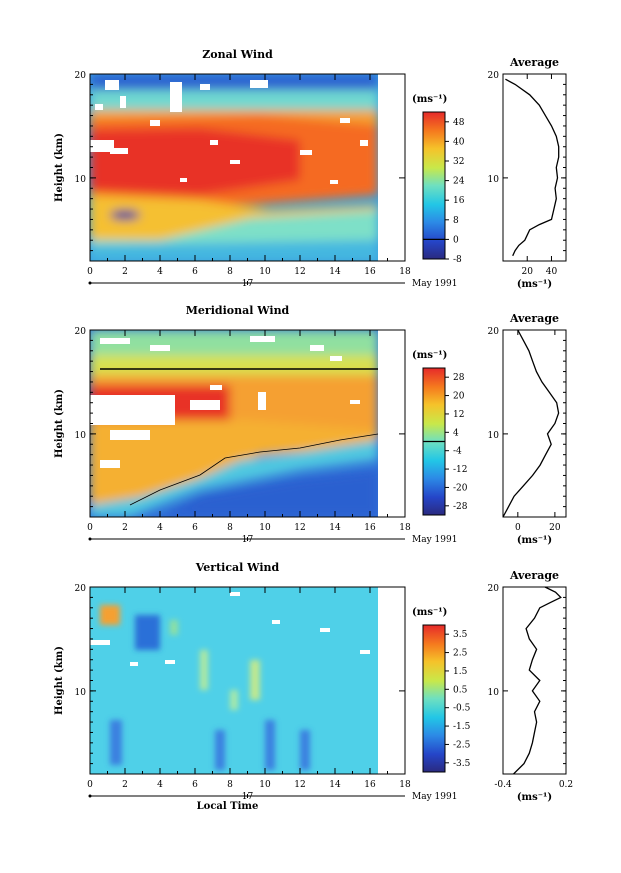 This screenshot has height=873, width=621. What do you see at coordinates (457, 452) in the screenshot?
I see `colorbar-tick-label: -4` at bounding box center [457, 452].